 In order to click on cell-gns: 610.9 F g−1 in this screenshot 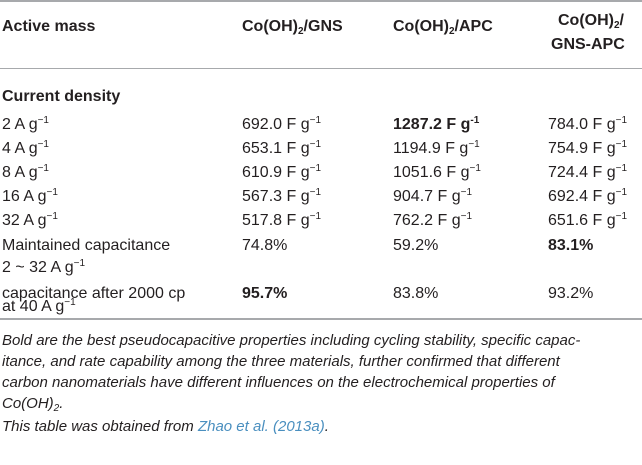, I will do `click(282, 172)`.